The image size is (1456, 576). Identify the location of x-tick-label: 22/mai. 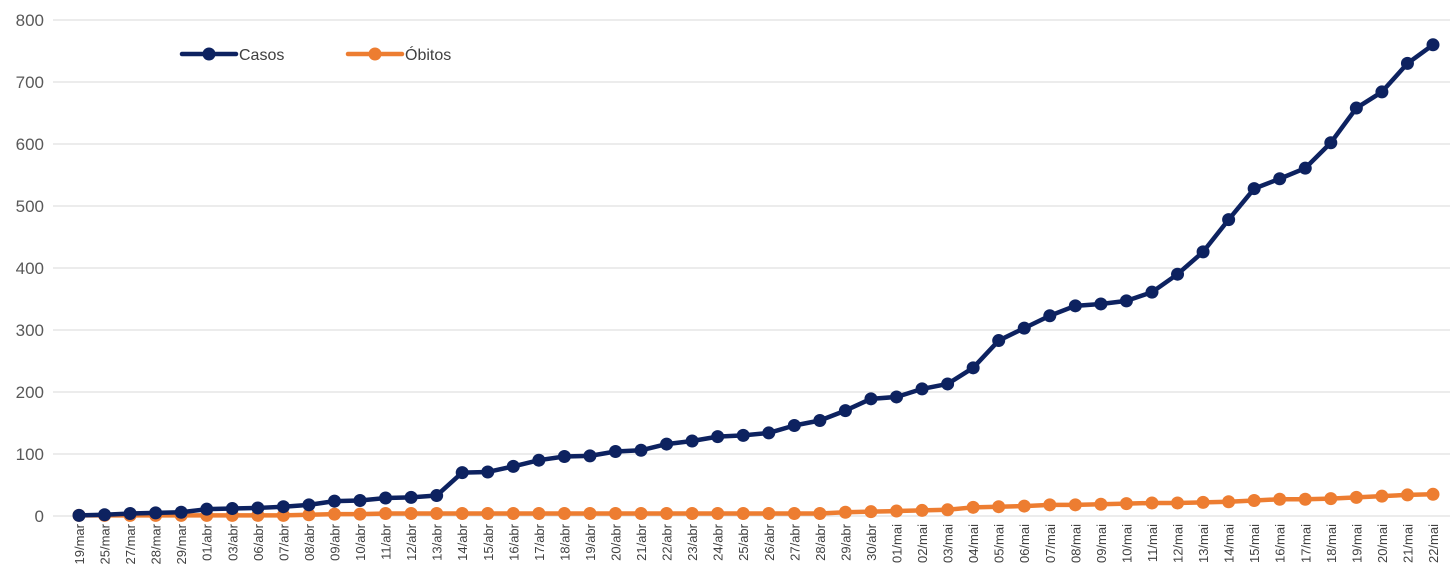
(1433, 543).